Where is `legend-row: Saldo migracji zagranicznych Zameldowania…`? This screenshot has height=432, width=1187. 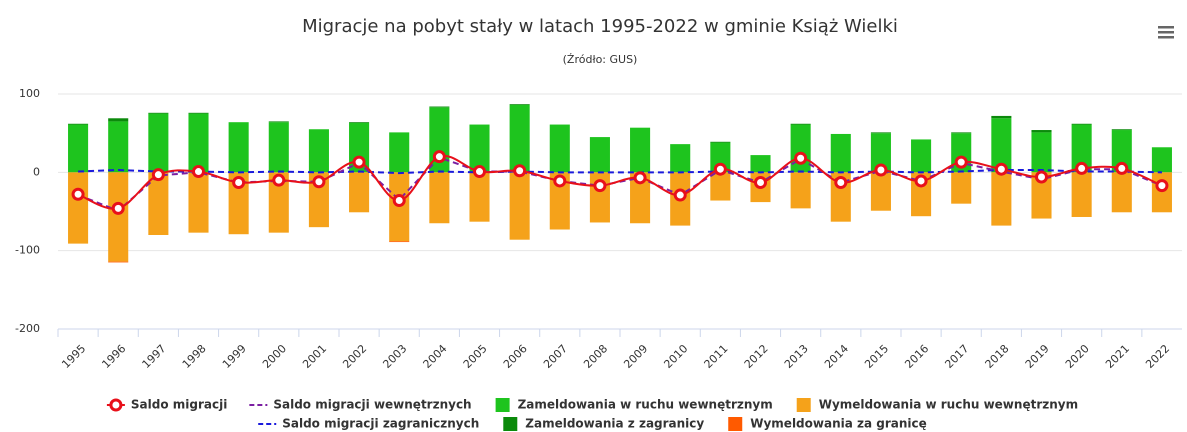
legend-row: Saldo migracji zagranicznych Zameldowania… is located at coordinates (592, 424).